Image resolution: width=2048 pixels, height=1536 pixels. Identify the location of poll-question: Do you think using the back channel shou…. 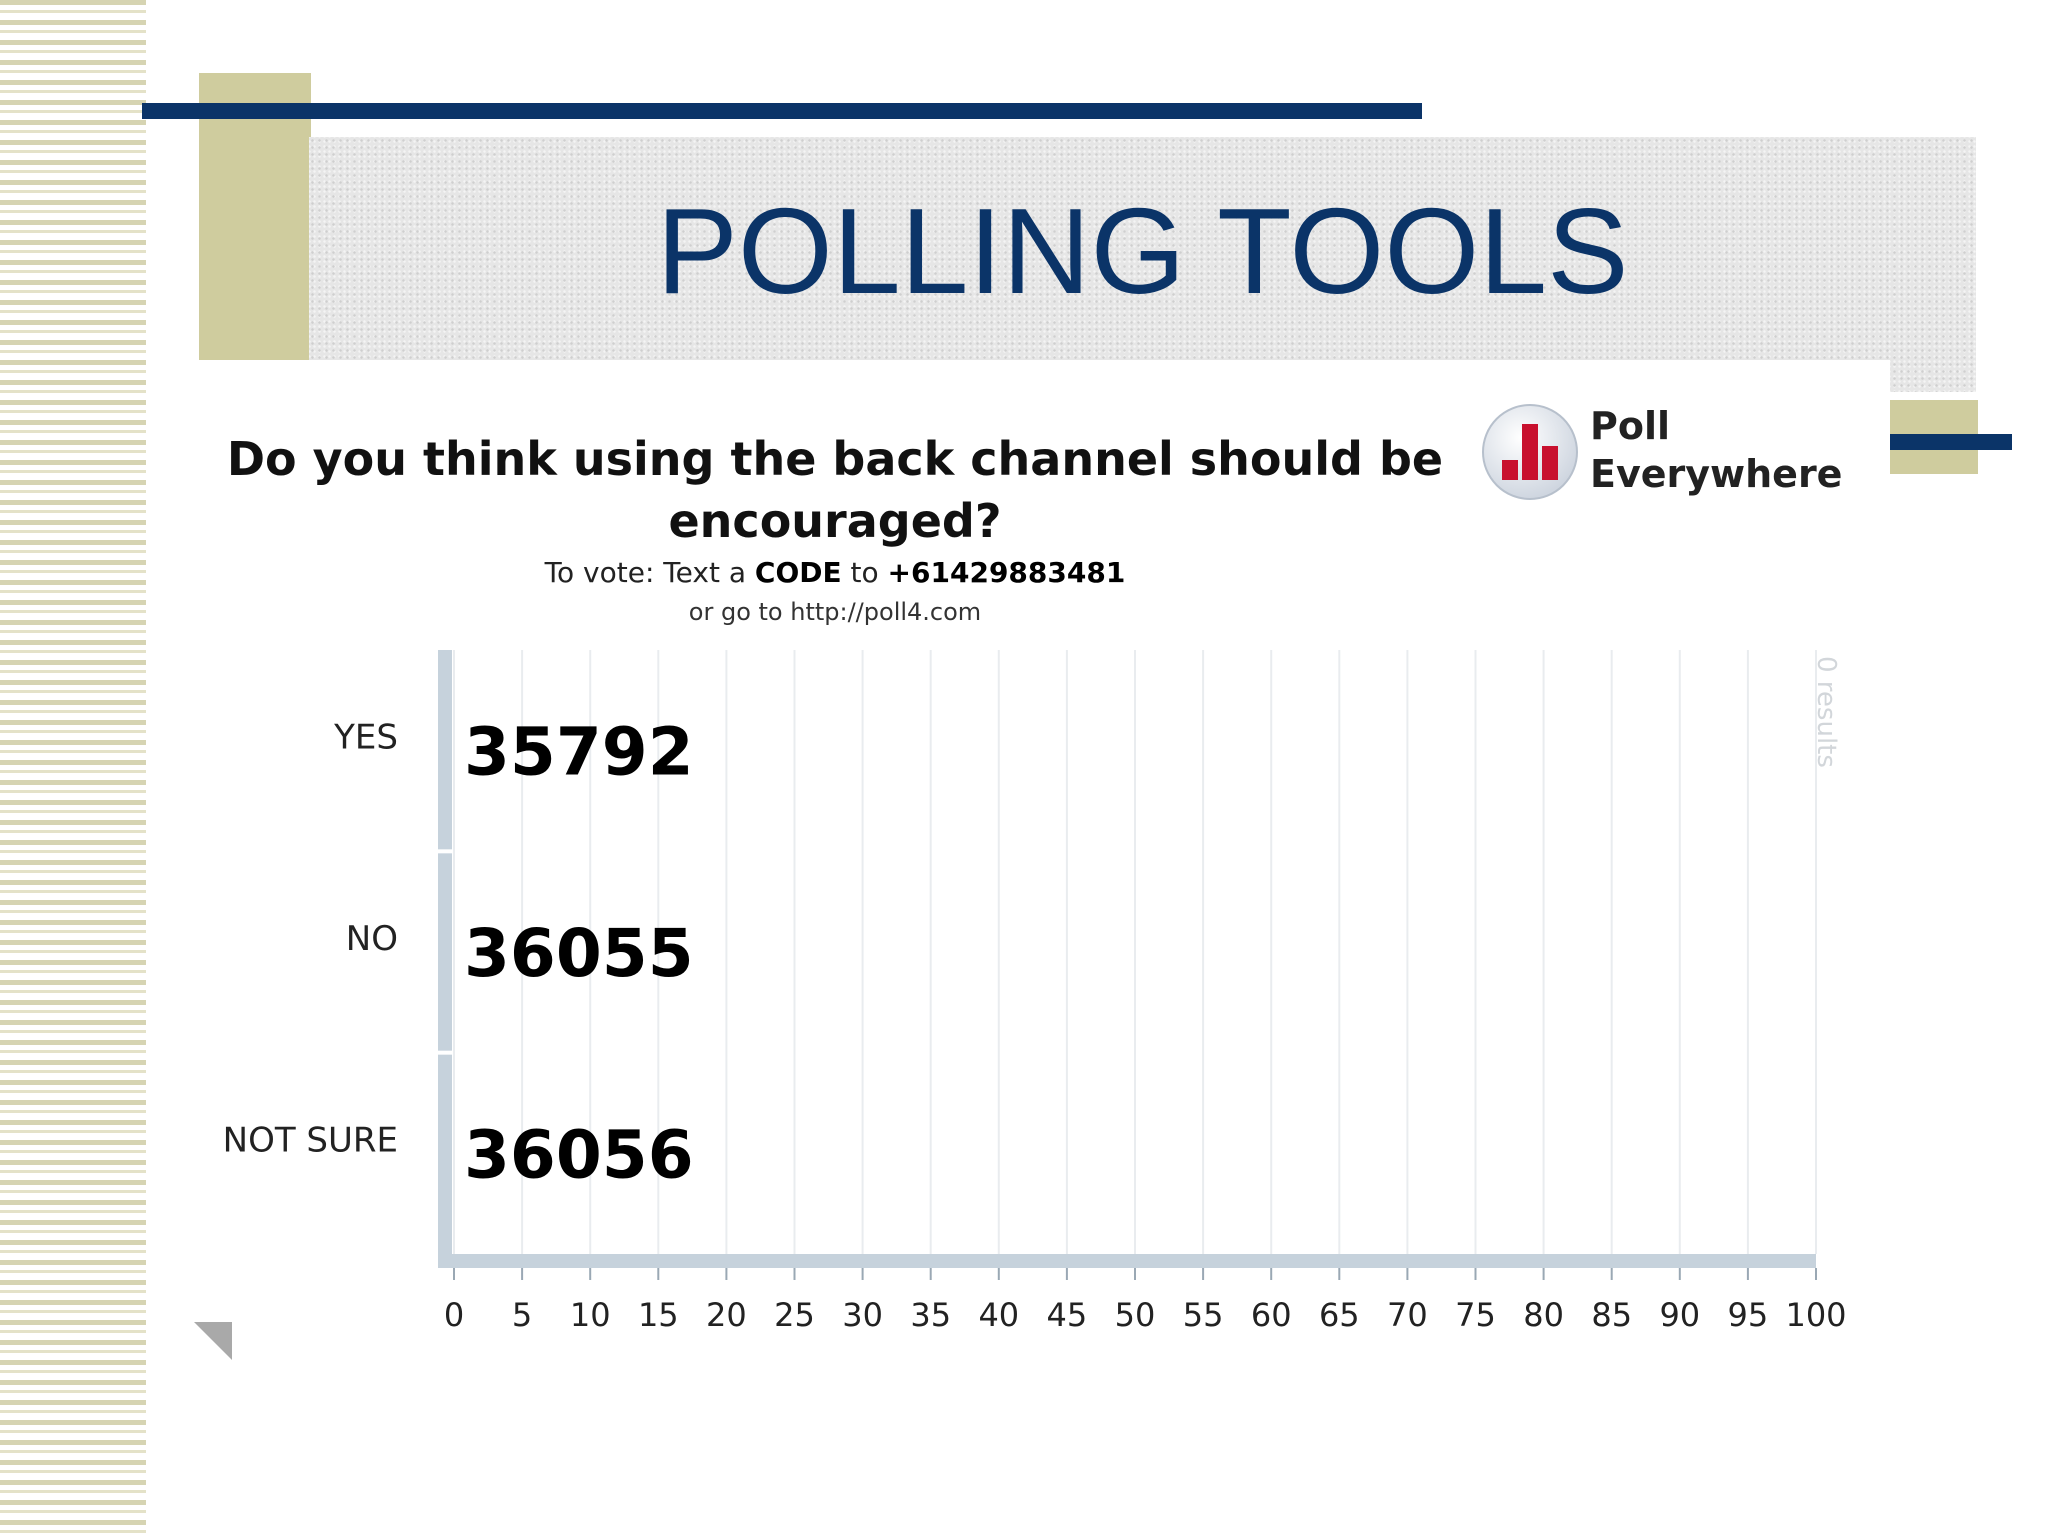
(835, 490).